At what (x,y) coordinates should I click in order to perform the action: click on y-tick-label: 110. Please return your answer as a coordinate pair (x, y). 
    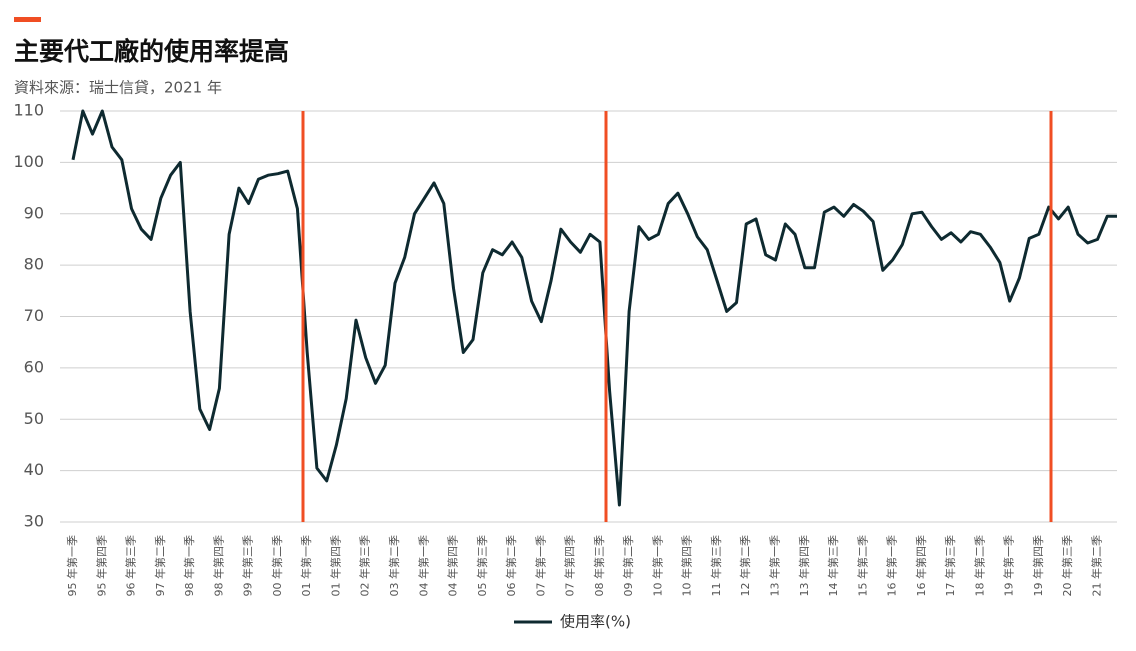
    Looking at the image, I should click on (28, 110).